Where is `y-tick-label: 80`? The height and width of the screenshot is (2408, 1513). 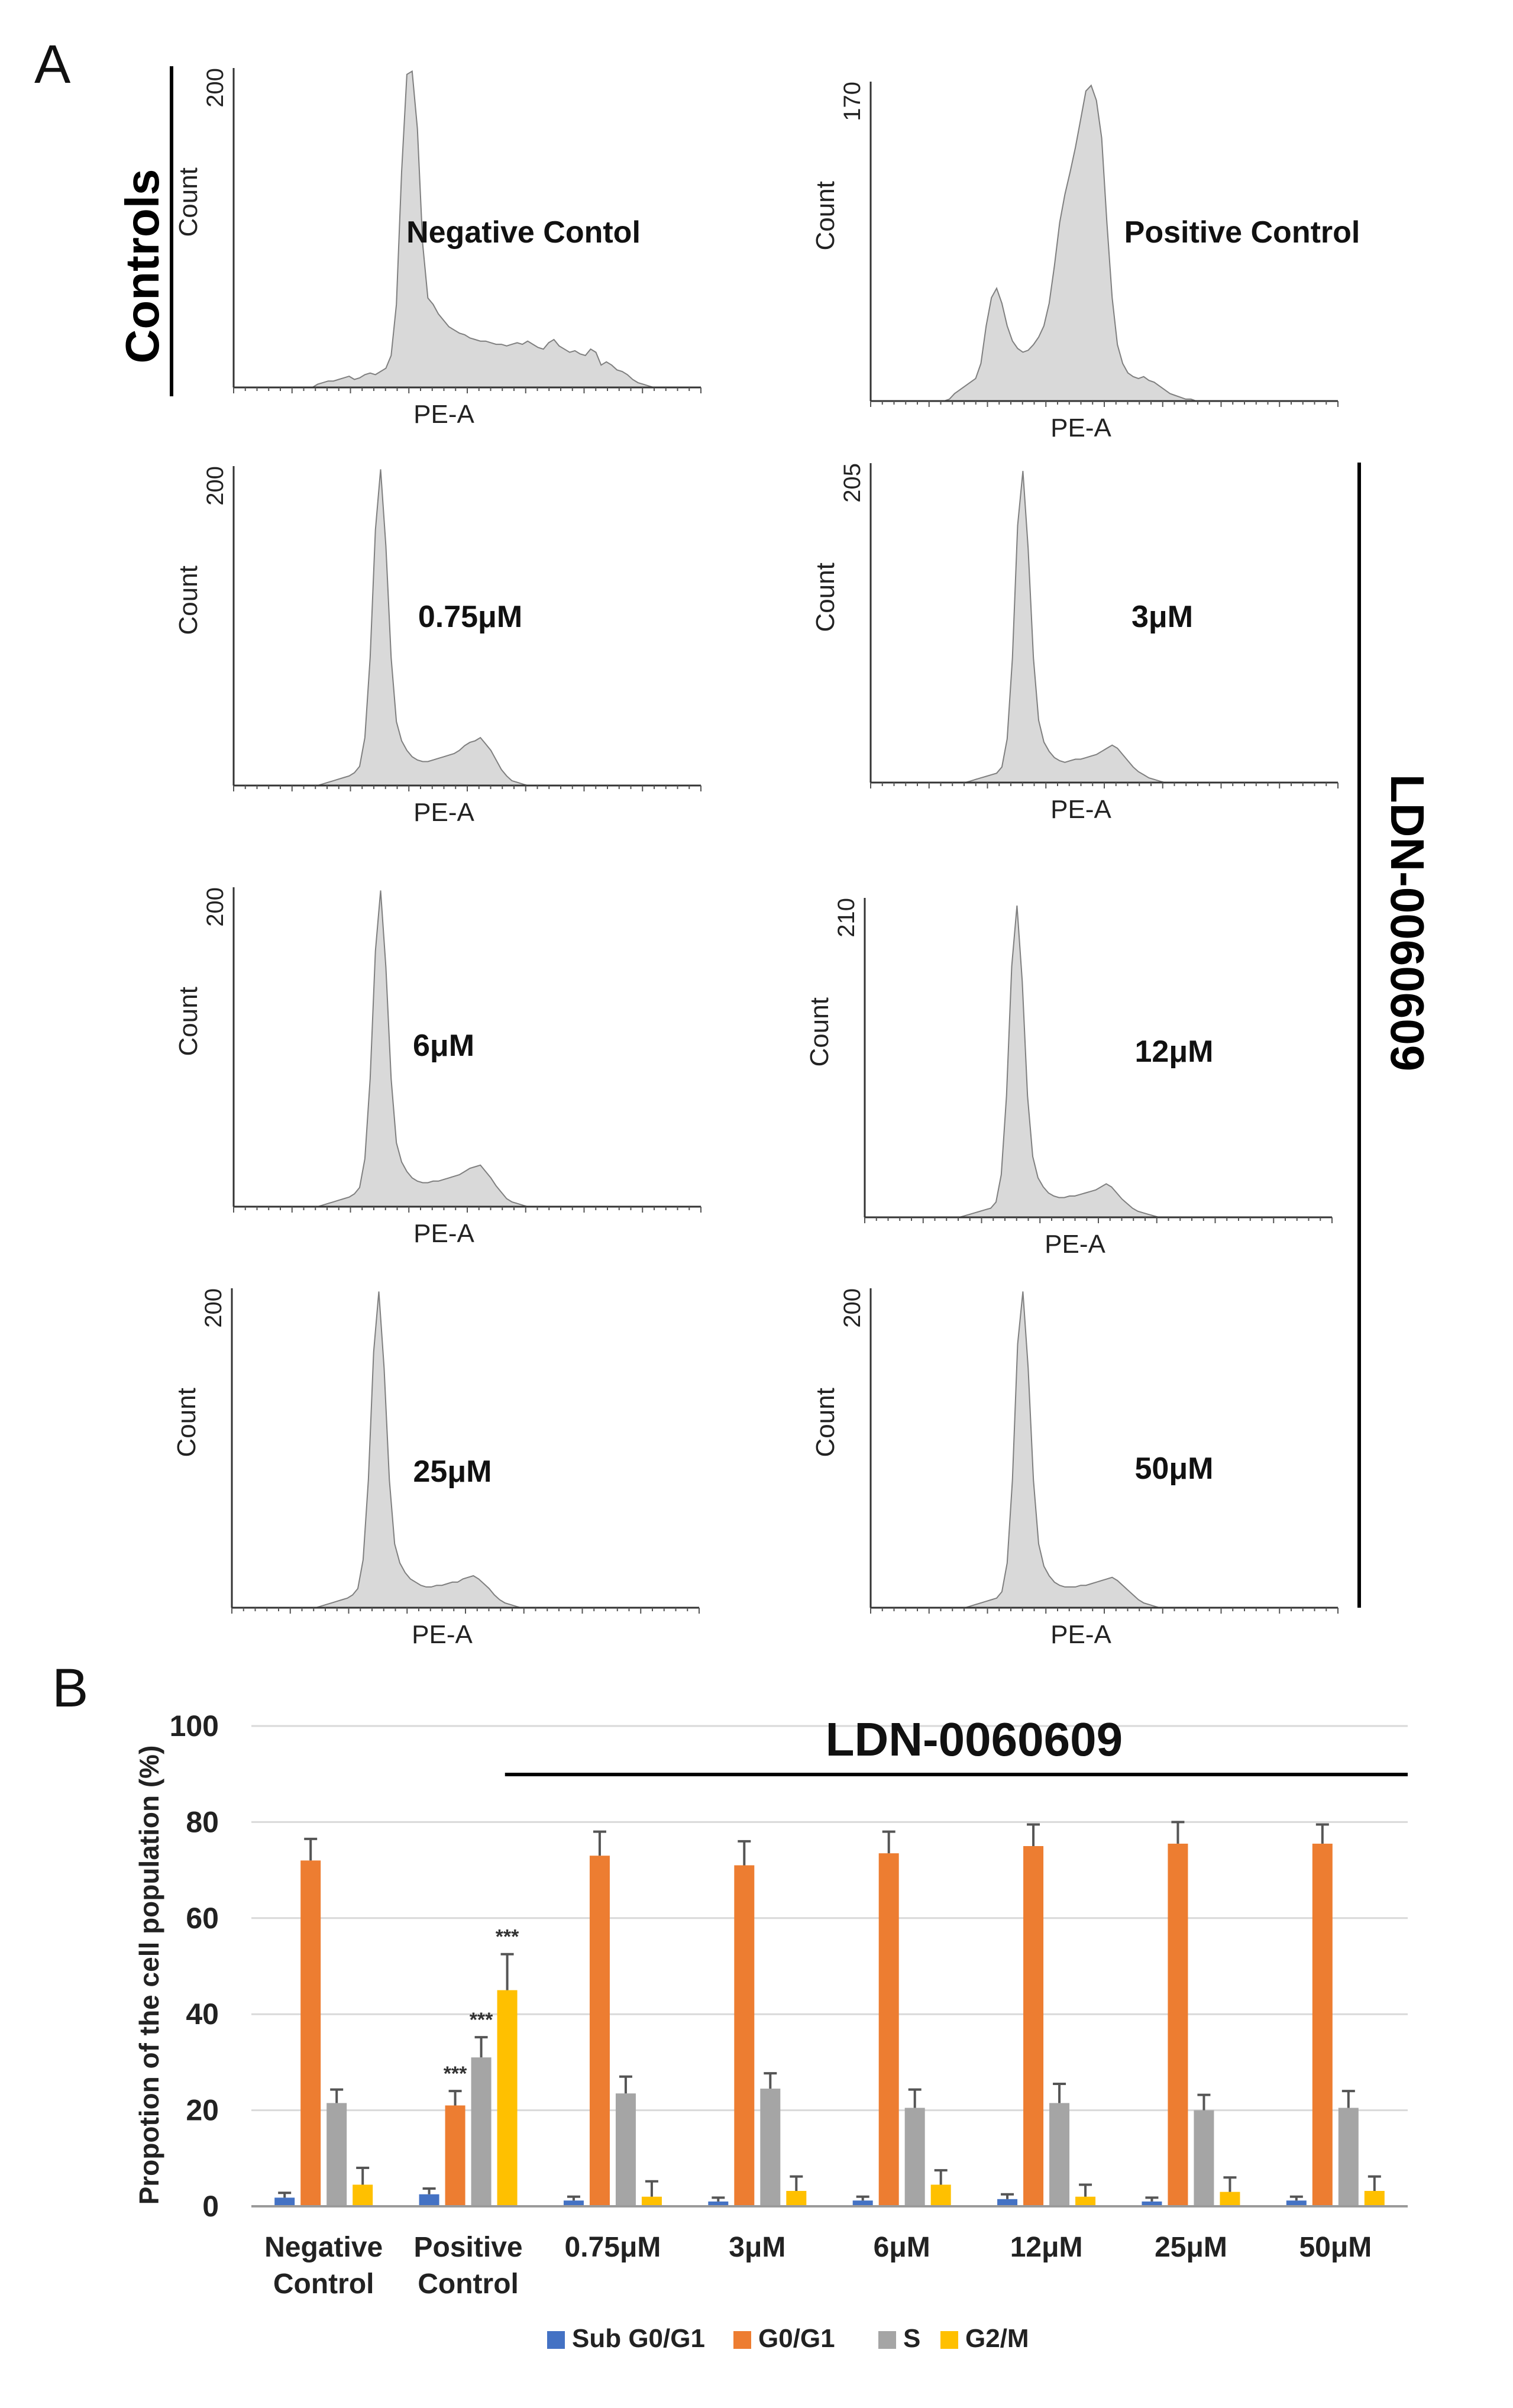
y-tick-label: 80 is located at coordinates (202, 1821).